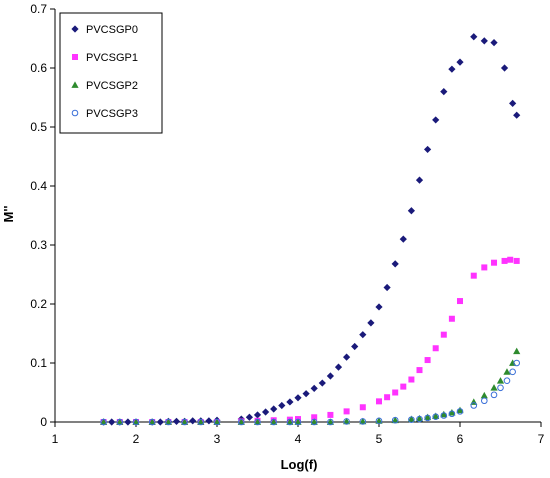 The height and width of the screenshot is (478, 550). I want to click on x-tick-label: 7, so click(541, 439).